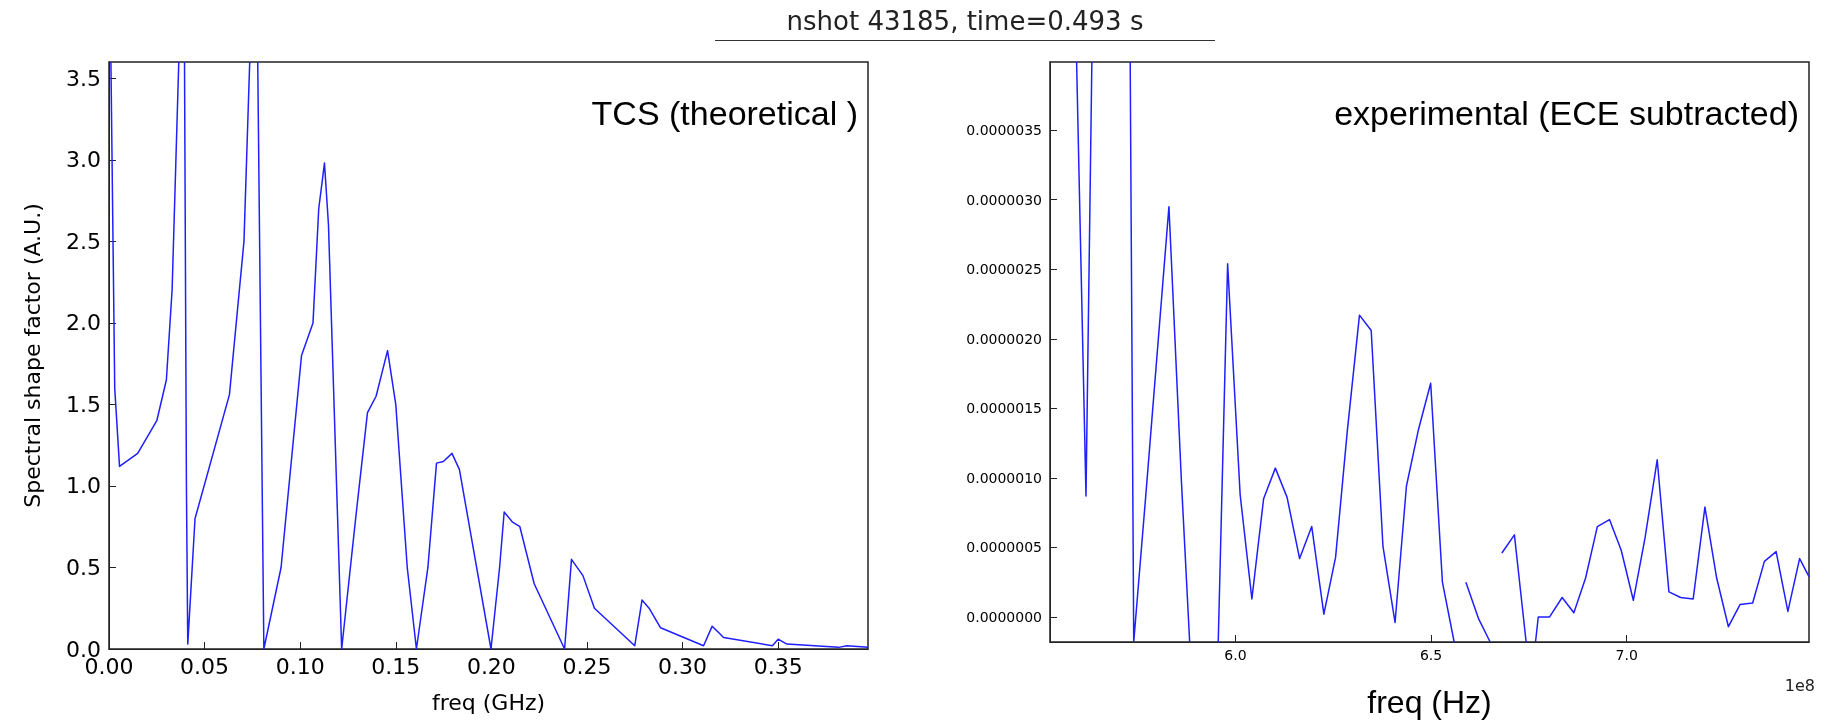 The width and height of the screenshot is (1823, 723). What do you see at coordinates (83, 78) in the screenshot?
I see `y-tick-label: 3.5` at bounding box center [83, 78].